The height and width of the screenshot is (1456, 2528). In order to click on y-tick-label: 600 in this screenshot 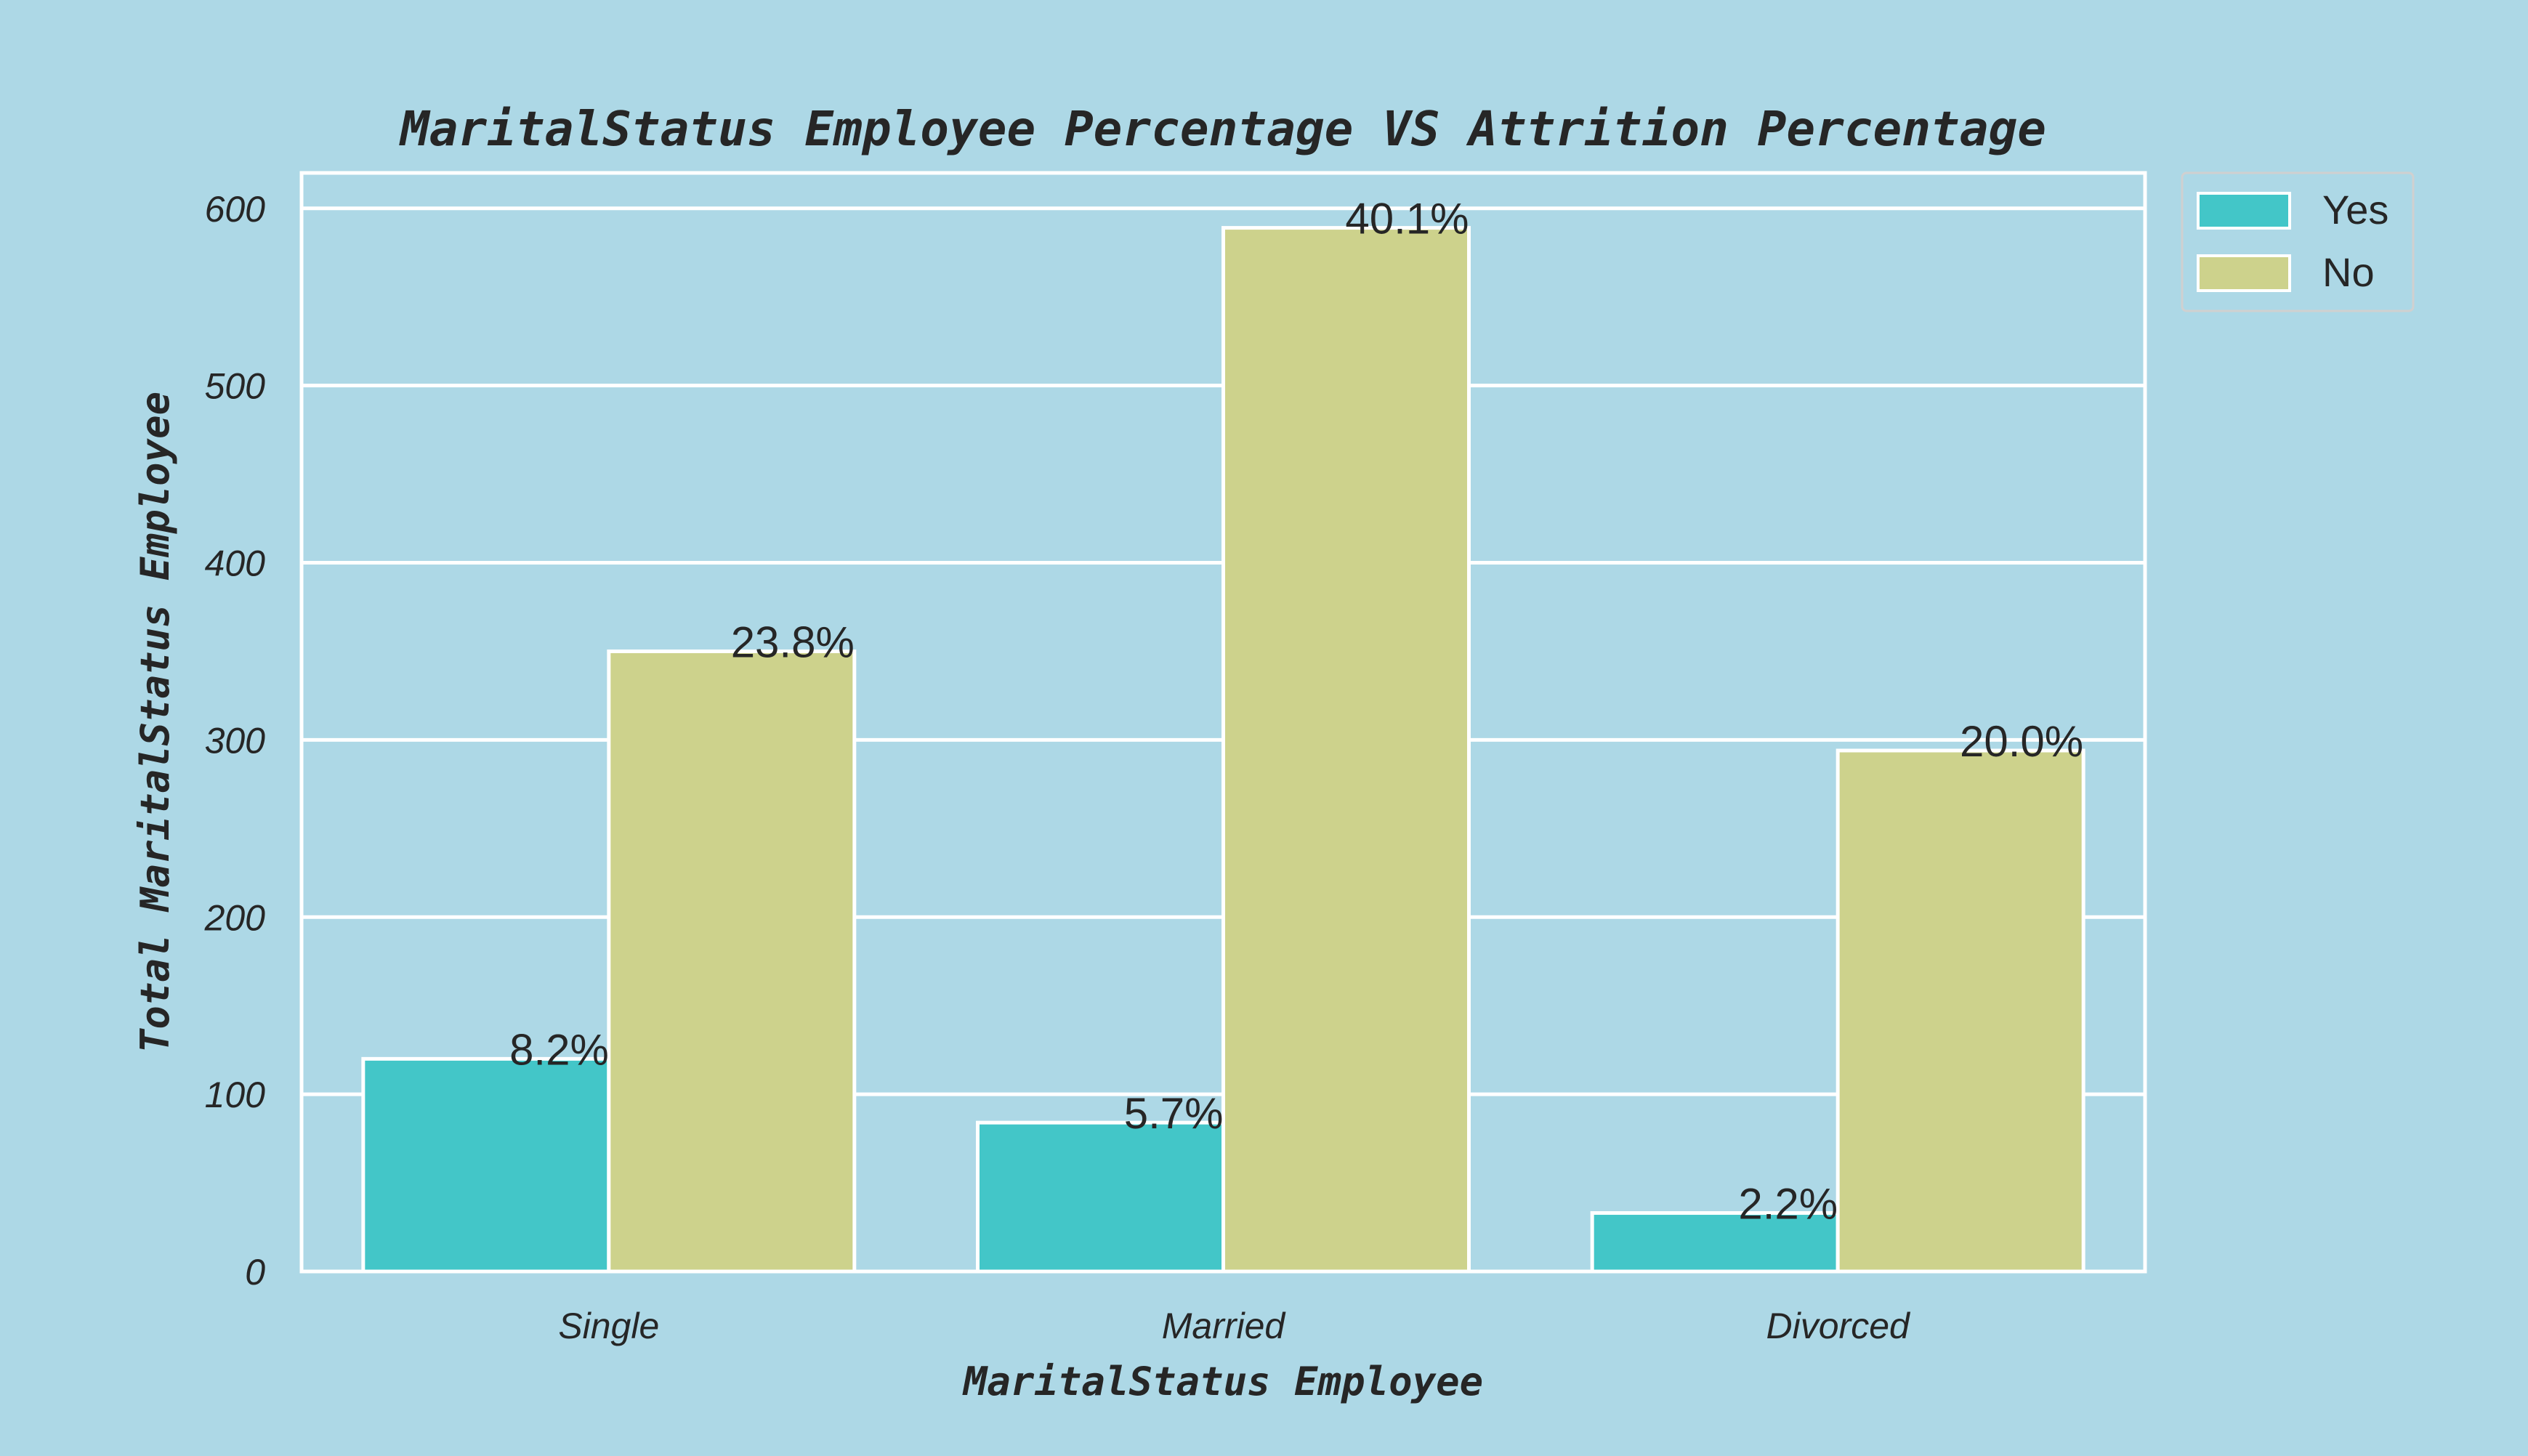, I will do `click(236, 209)`.